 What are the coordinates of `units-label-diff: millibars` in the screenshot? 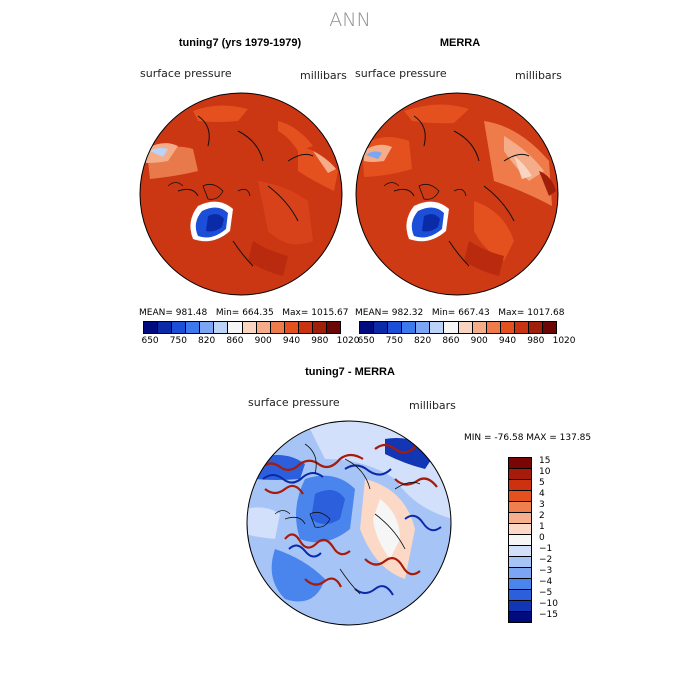 It's located at (432, 405).